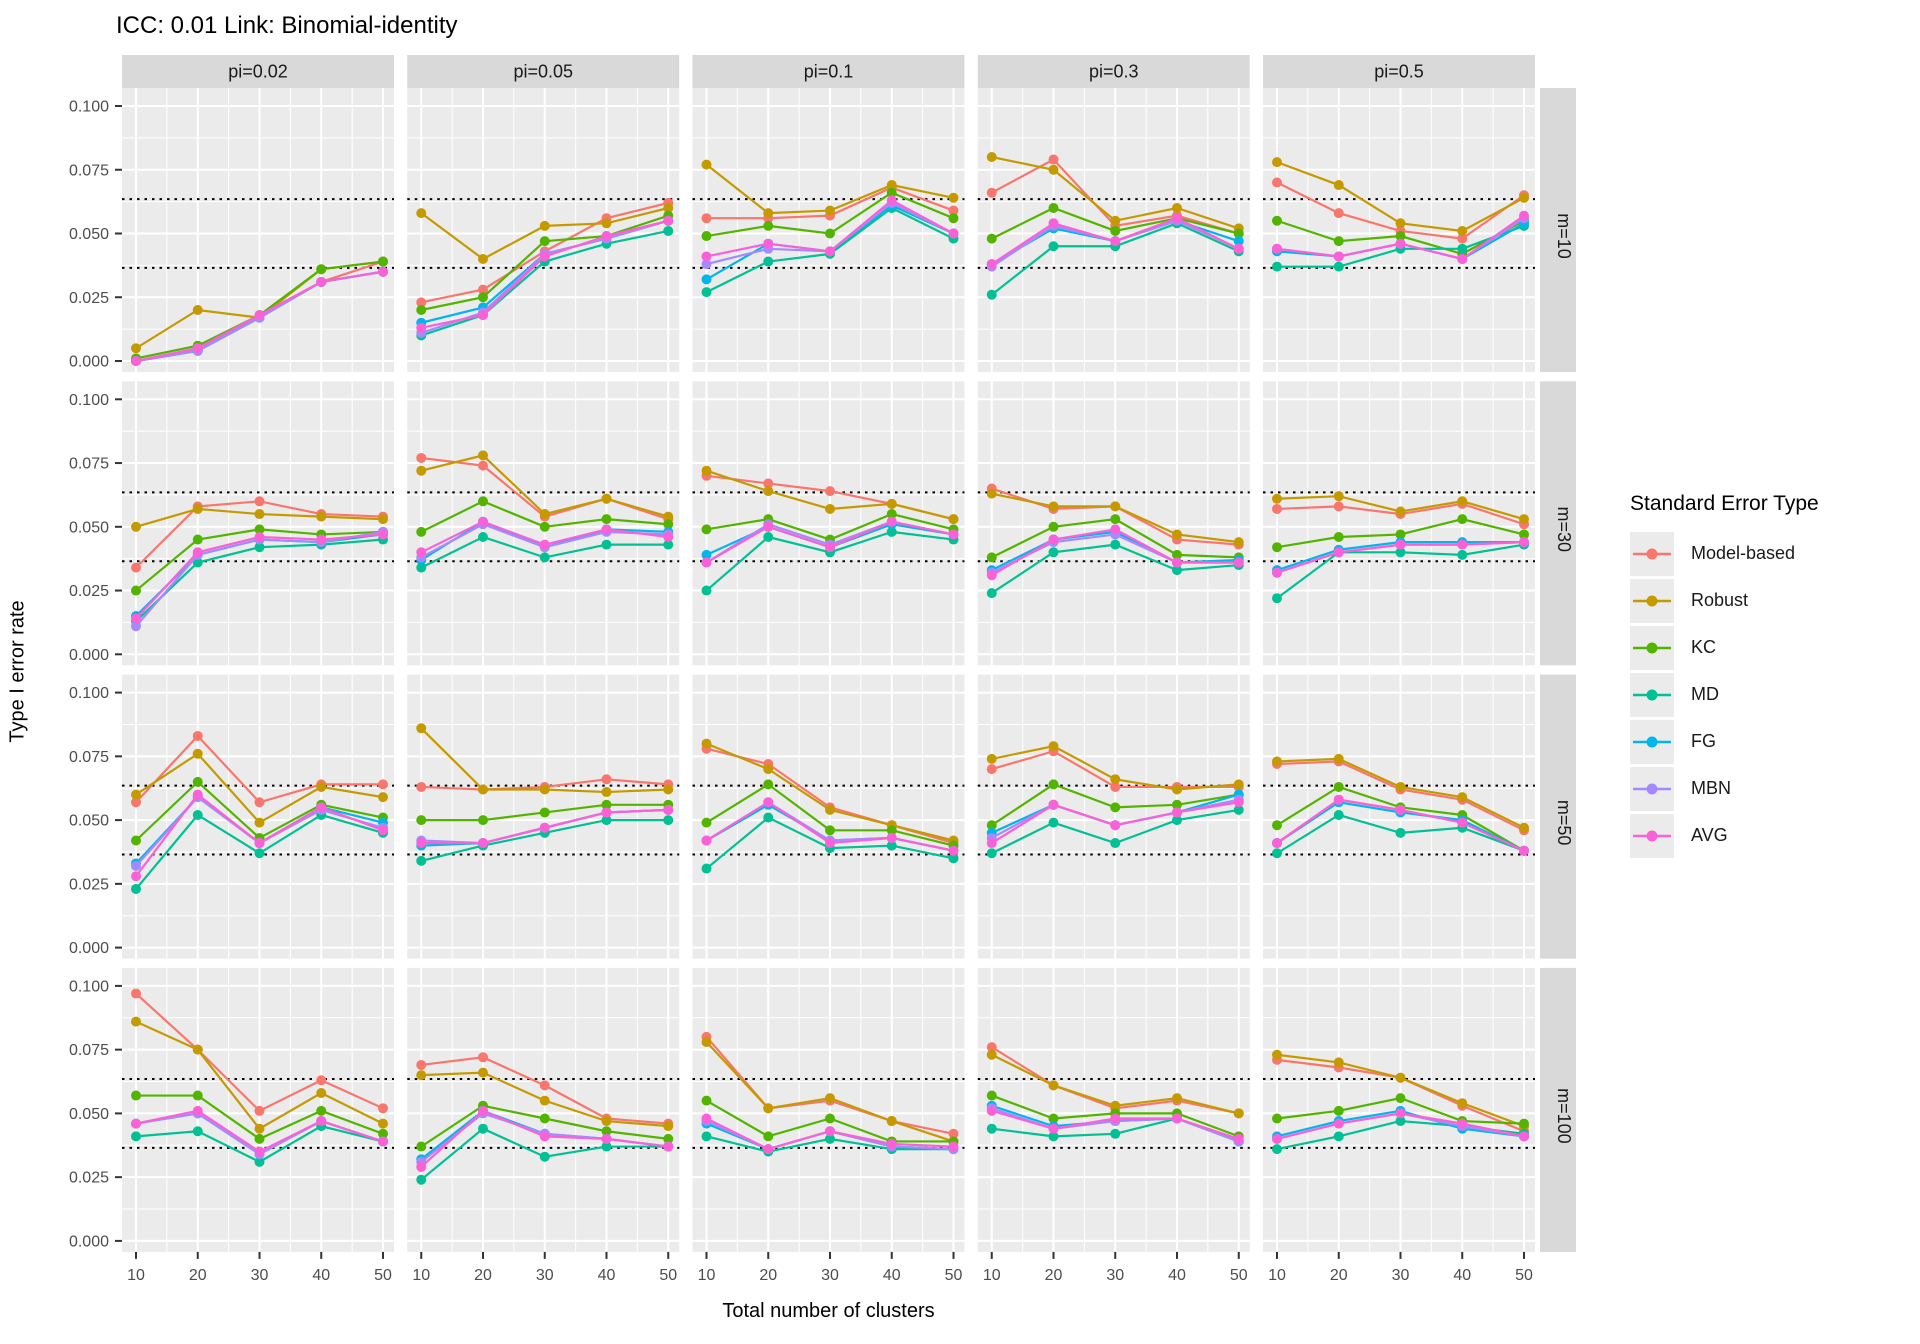  I want to click on legend-entry-label: Model-based, so click(1743, 553).